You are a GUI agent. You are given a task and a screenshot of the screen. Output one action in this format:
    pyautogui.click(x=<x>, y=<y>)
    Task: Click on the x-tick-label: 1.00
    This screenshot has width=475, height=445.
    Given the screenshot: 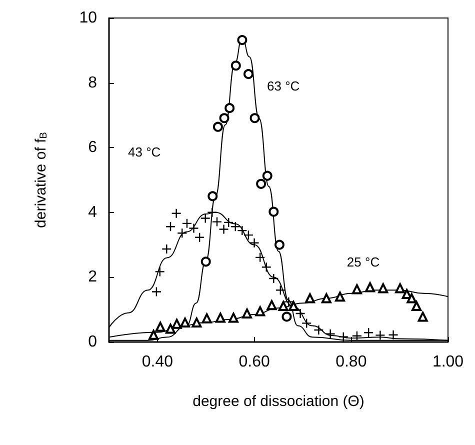 What is the action you would take?
    pyautogui.click(x=448, y=362)
    